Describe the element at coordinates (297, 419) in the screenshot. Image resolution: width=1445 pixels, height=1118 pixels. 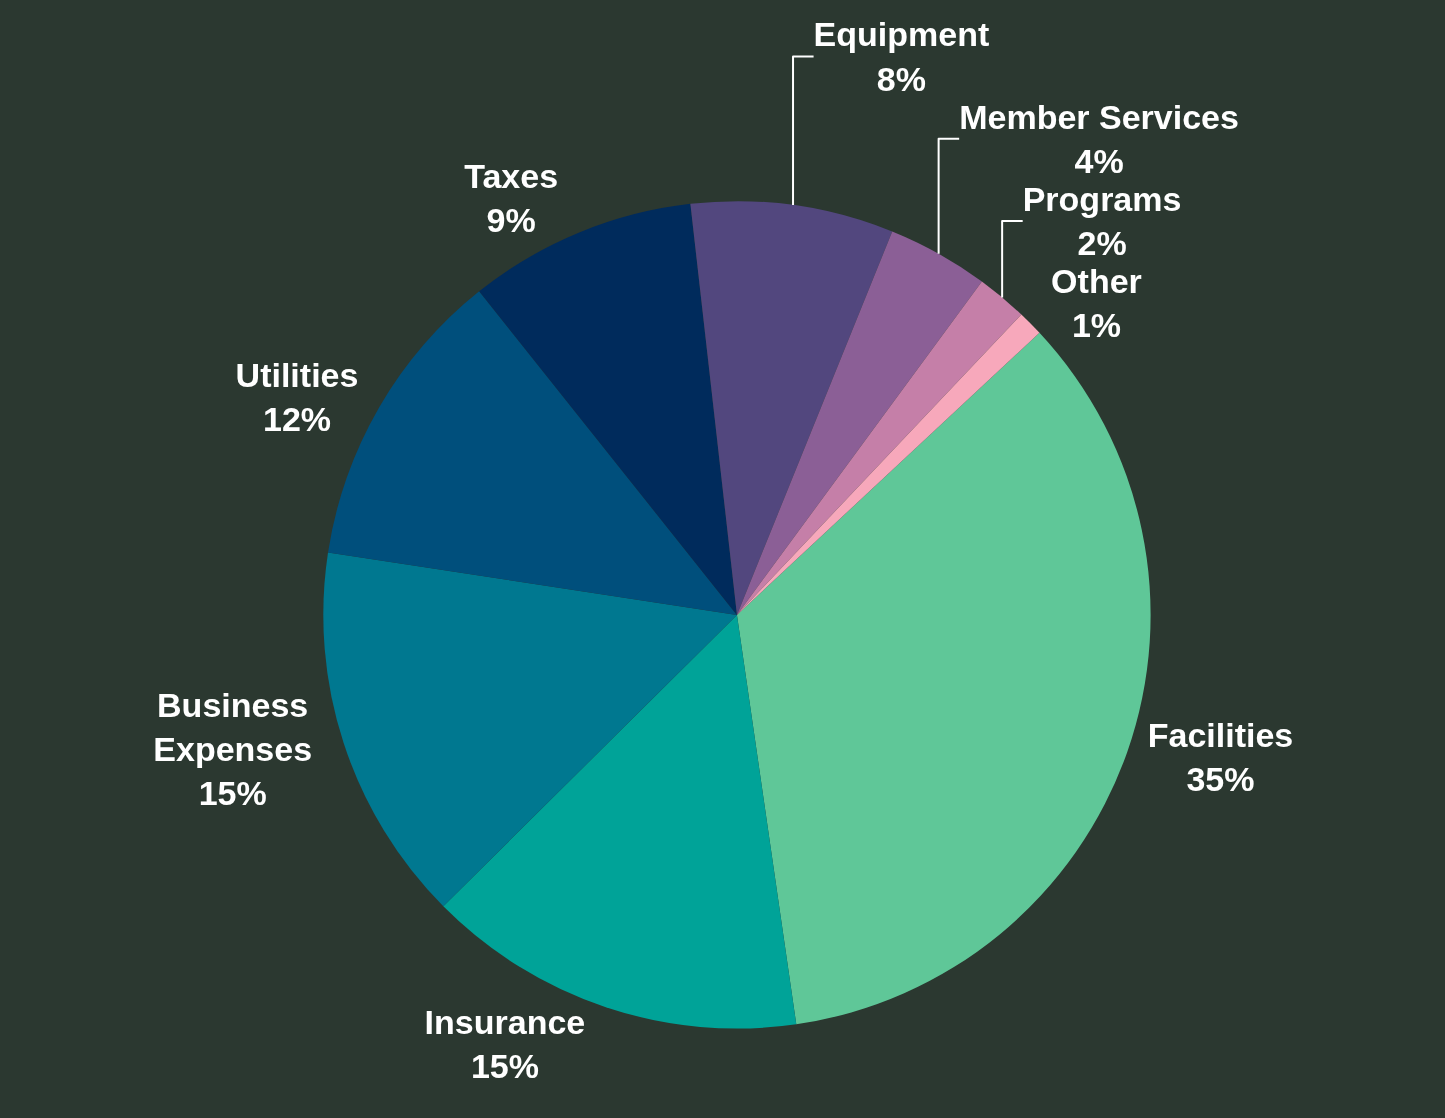
I see `data-label: 12%` at that location.